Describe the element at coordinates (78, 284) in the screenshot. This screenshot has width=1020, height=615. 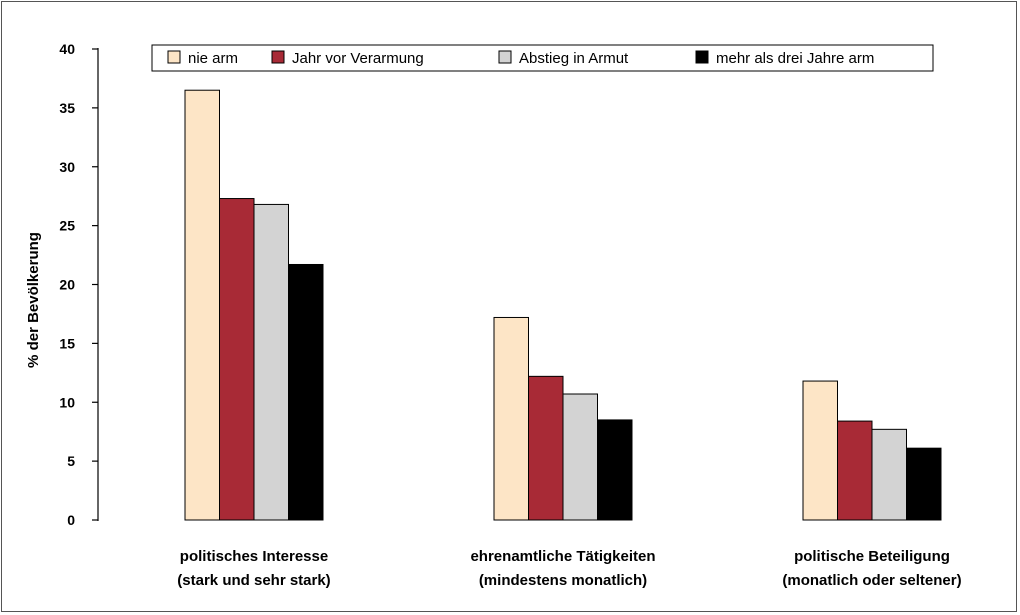
I see `y-axis-ticks: 0 5 10 15 20 25 30 35 40` at that location.